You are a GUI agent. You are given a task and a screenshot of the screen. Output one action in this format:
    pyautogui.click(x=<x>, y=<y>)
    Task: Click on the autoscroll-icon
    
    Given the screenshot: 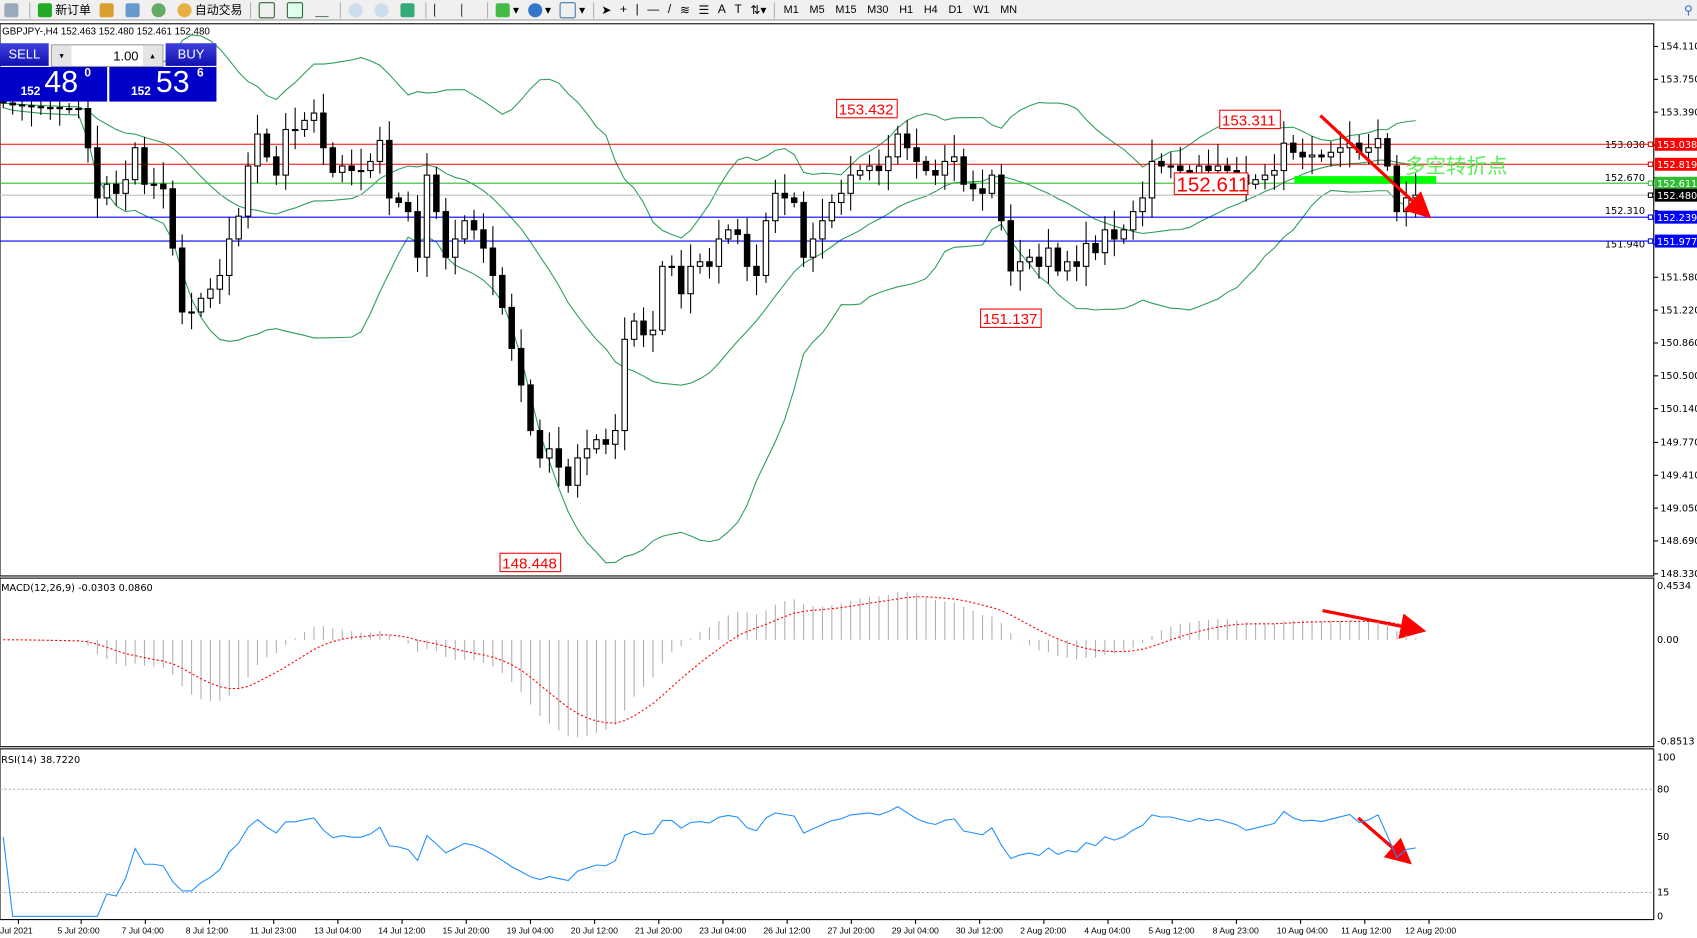 What is the action you would take?
    pyautogui.click(x=441, y=9)
    